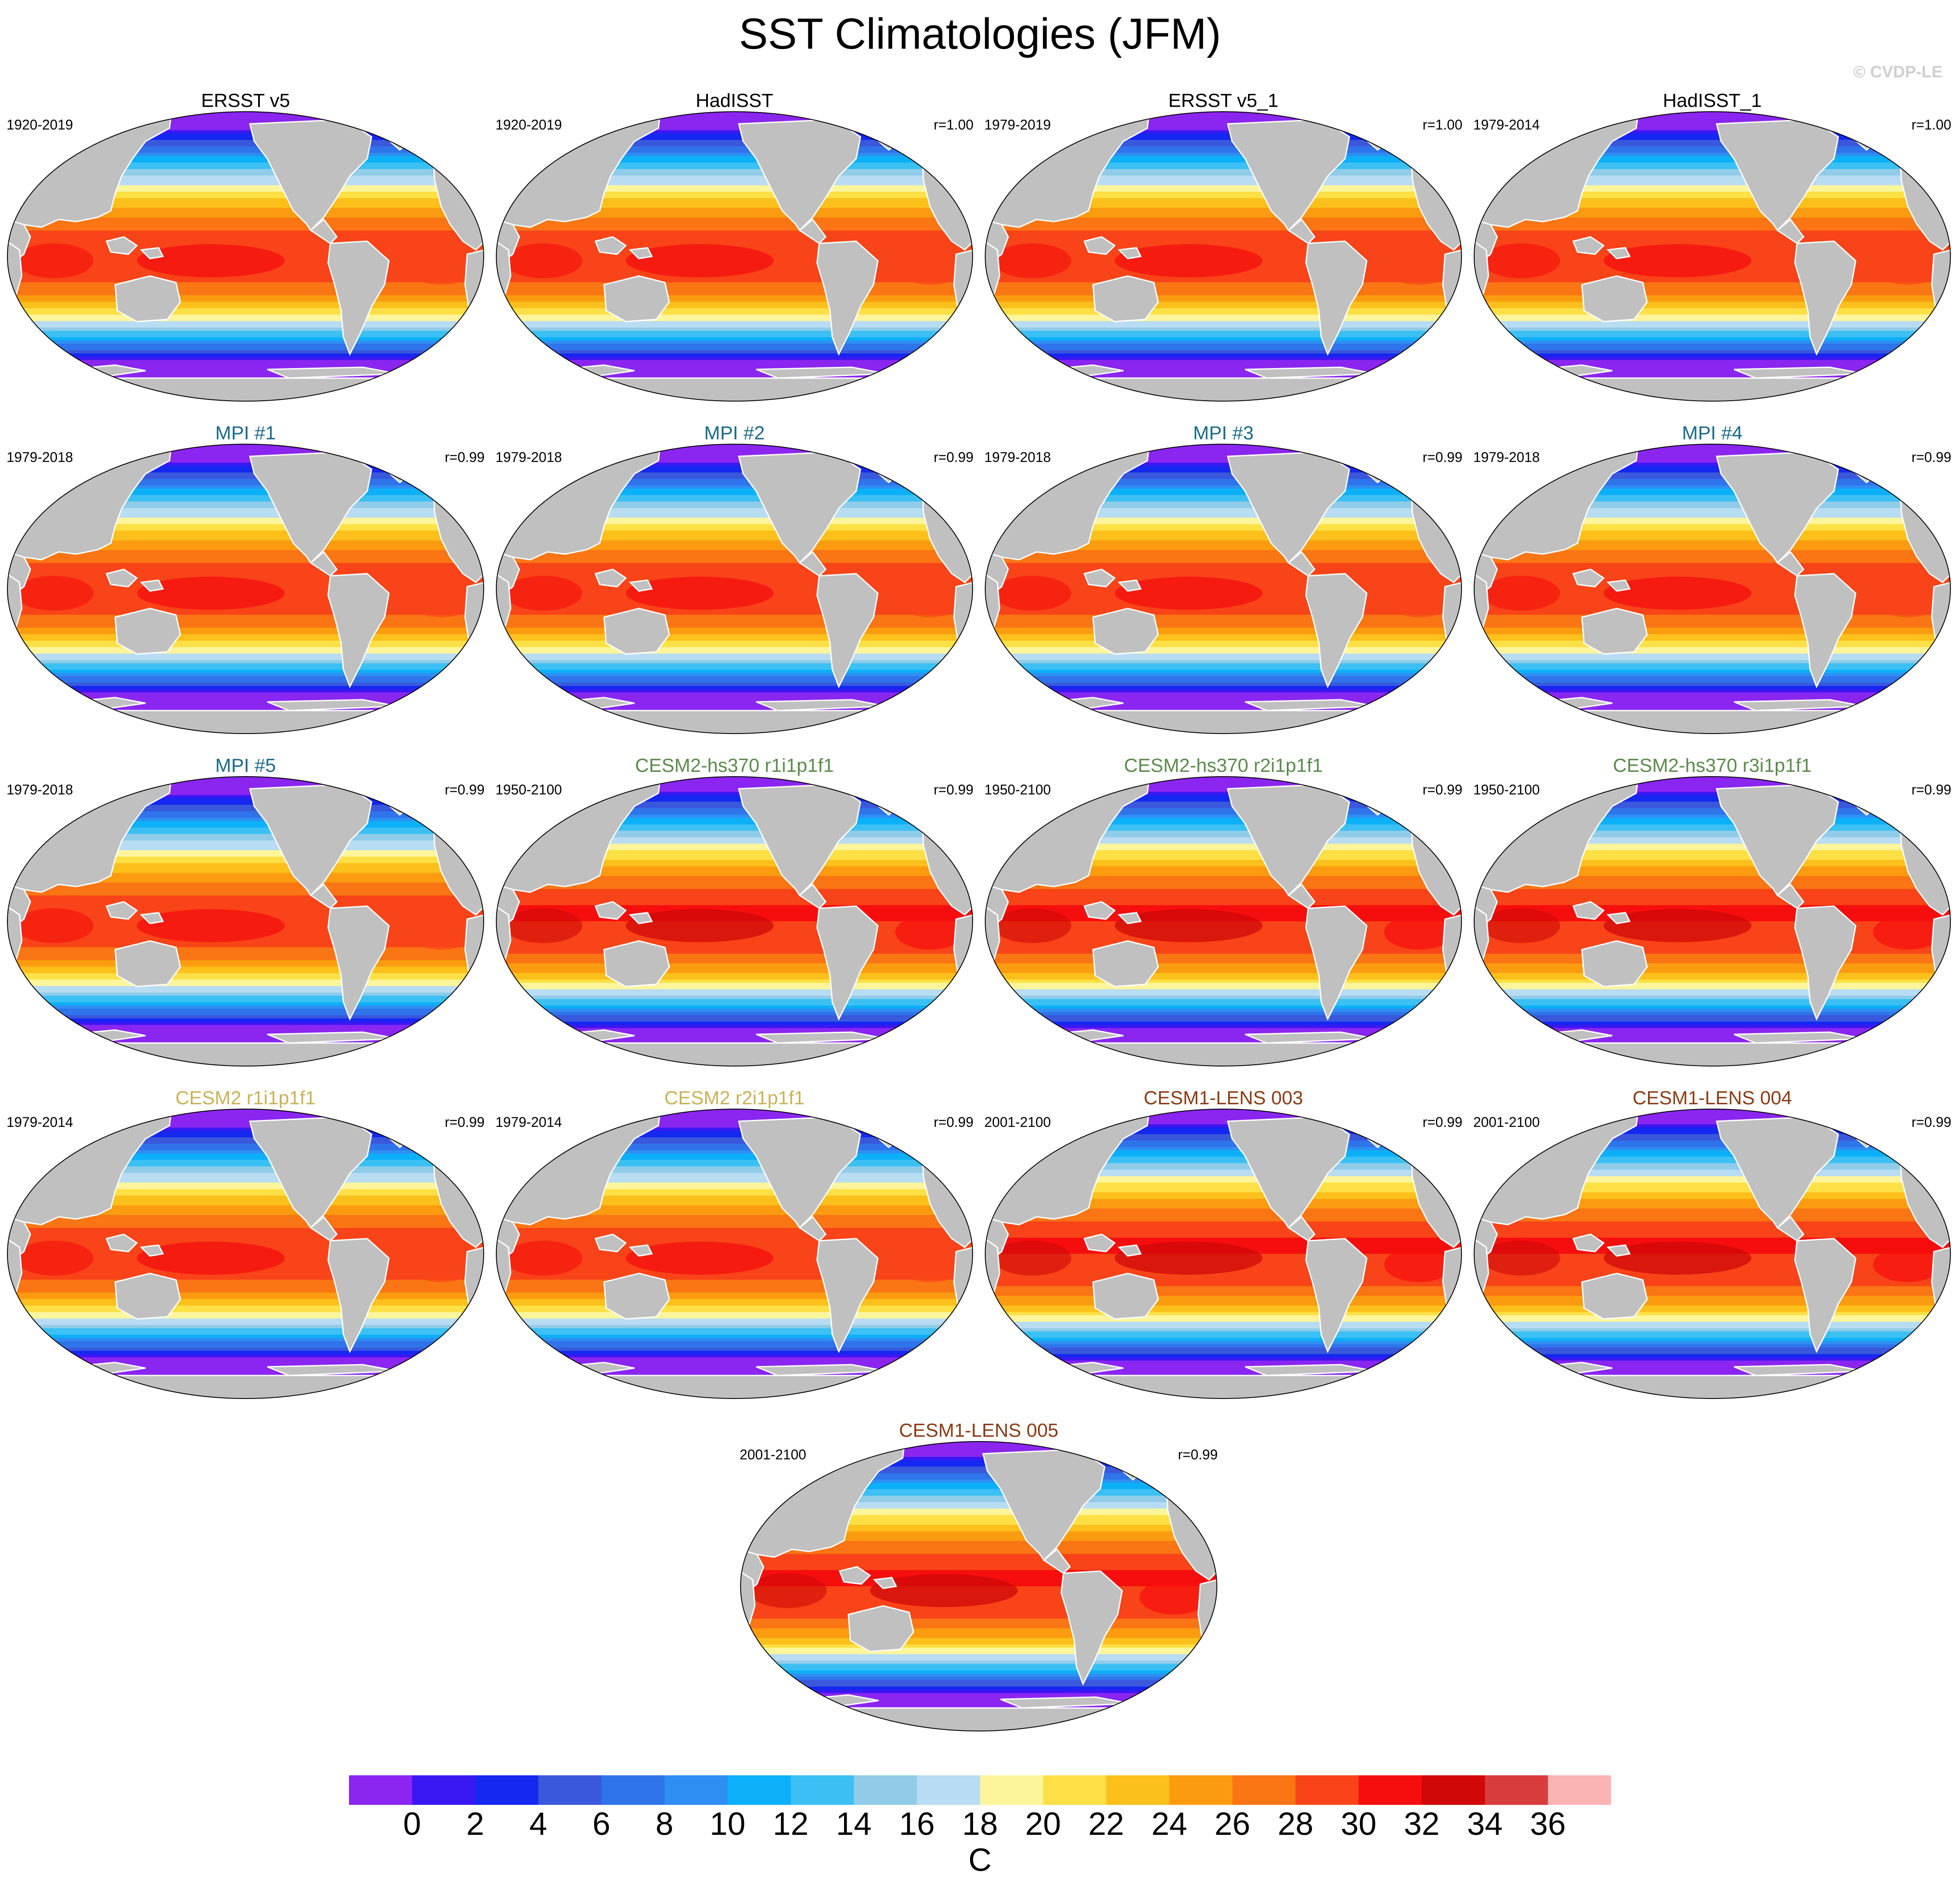 This screenshot has height=1887, width=1960. What do you see at coordinates (1295, 1824) in the screenshot?
I see `colorbar-tick: 28` at bounding box center [1295, 1824].